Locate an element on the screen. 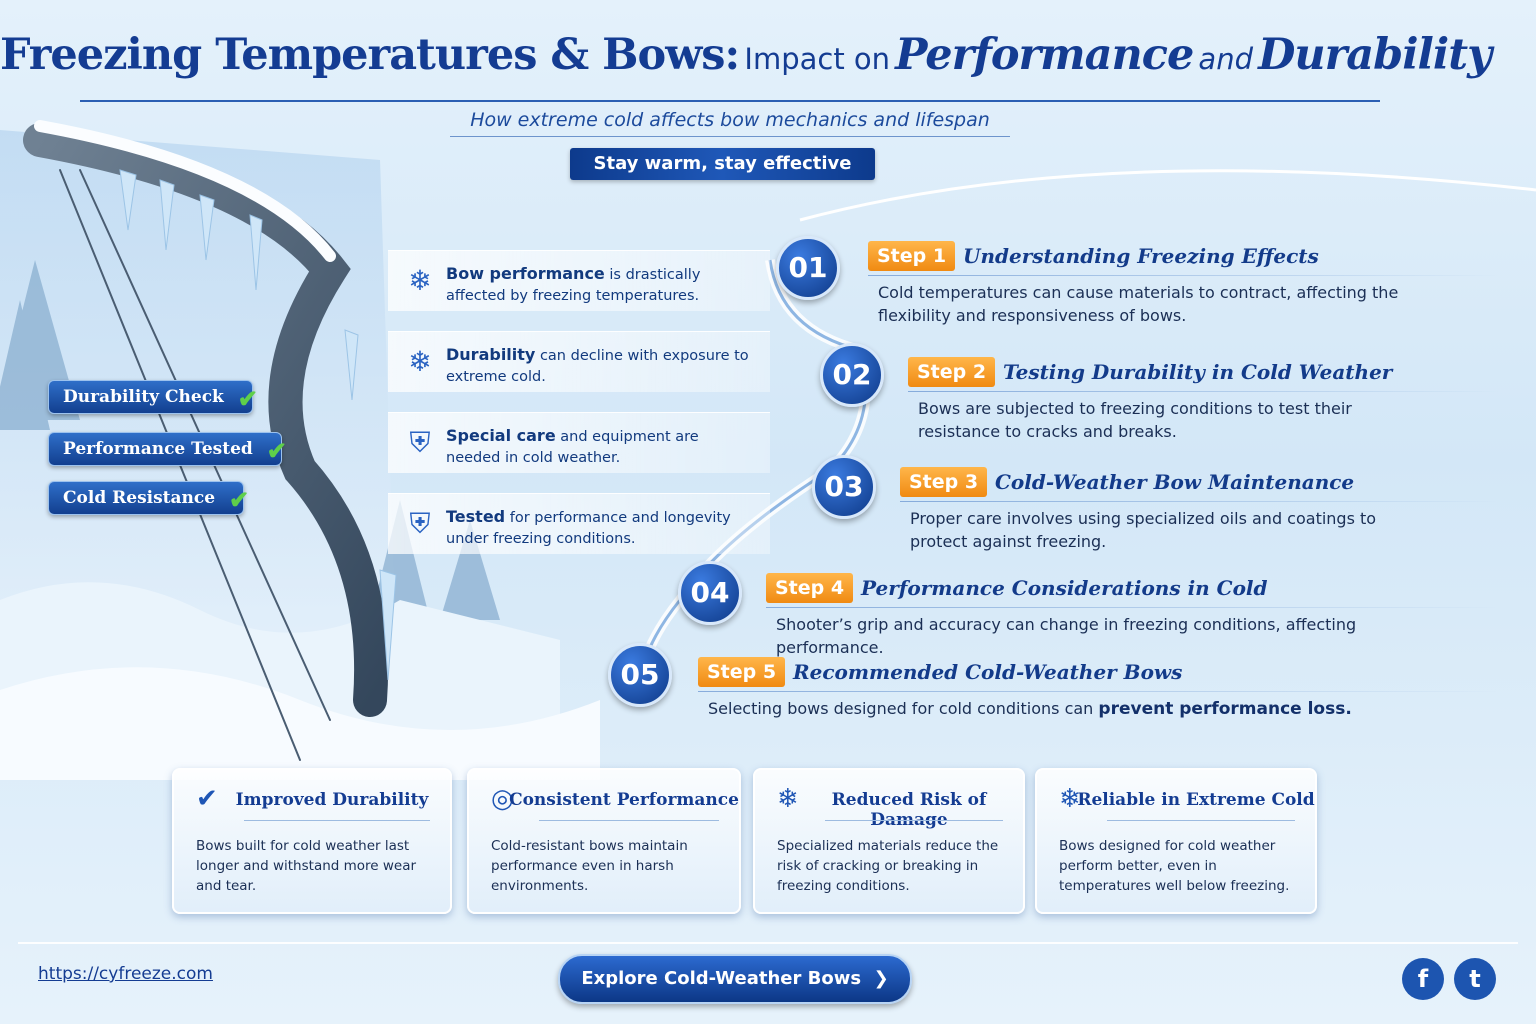 This screenshot has width=1536, height=1024. step-number: 04 is located at coordinates (710, 593).